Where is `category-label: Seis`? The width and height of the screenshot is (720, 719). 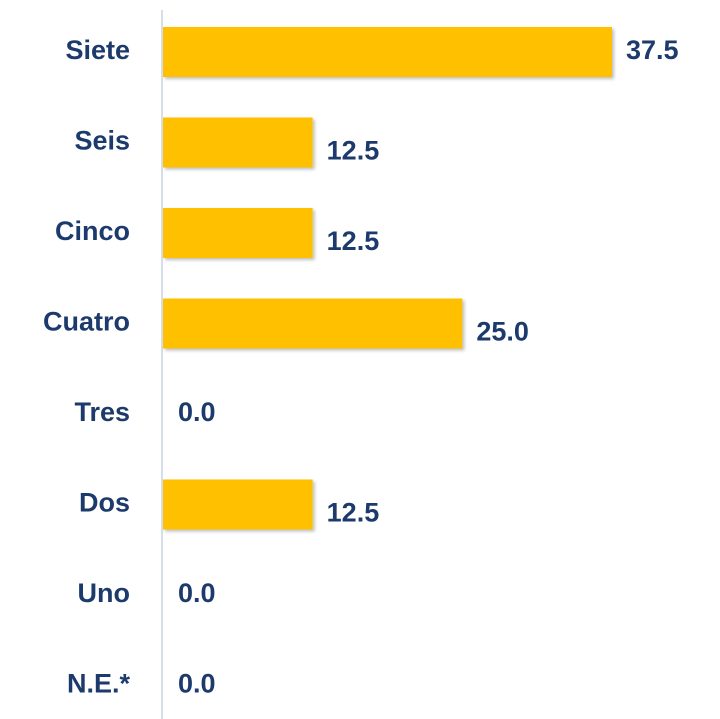 category-label: Seis is located at coordinates (102, 141).